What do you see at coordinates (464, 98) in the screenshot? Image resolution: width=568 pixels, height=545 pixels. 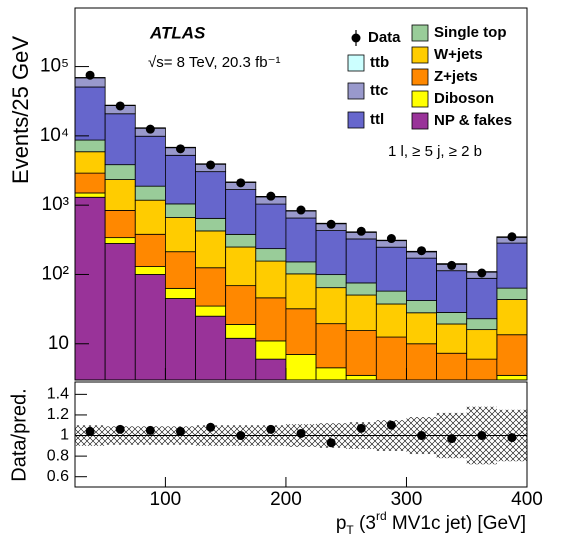 I see `legend-label: Diboson` at bounding box center [464, 98].